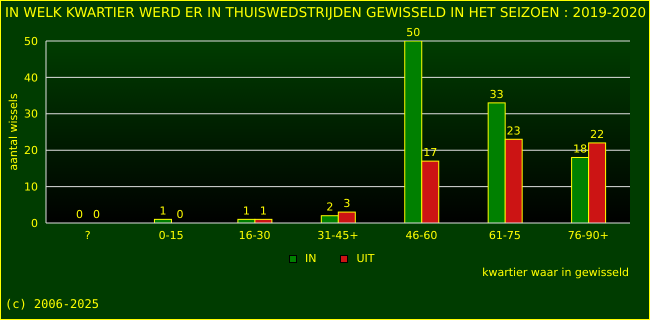 The height and width of the screenshot is (320, 650). What do you see at coordinates (31, 77) in the screenshot?
I see `y-tick-label: 40` at bounding box center [31, 77].